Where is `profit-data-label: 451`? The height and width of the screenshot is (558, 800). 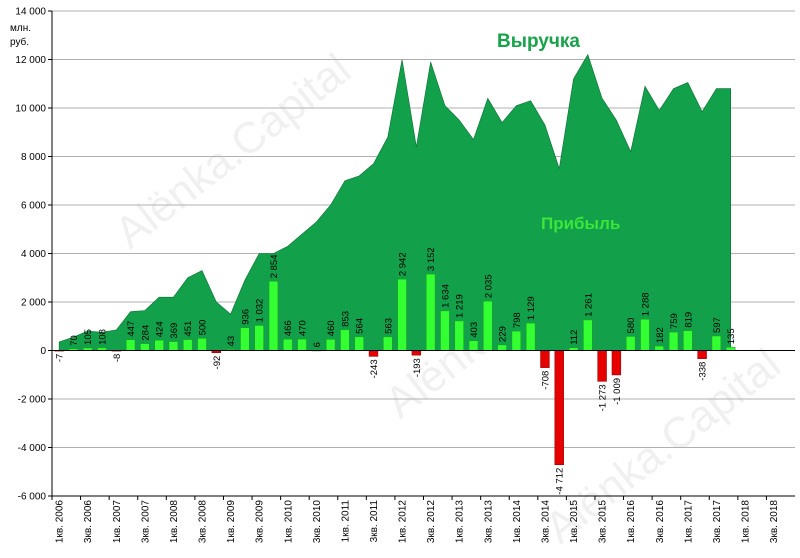
profit-data-label: 451 is located at coordinates (188, 329).